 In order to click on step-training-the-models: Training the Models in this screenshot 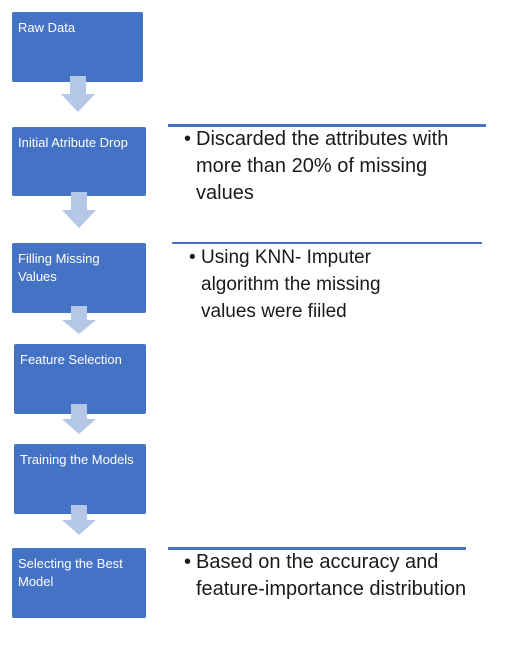, I will do `click(80, 479)`.